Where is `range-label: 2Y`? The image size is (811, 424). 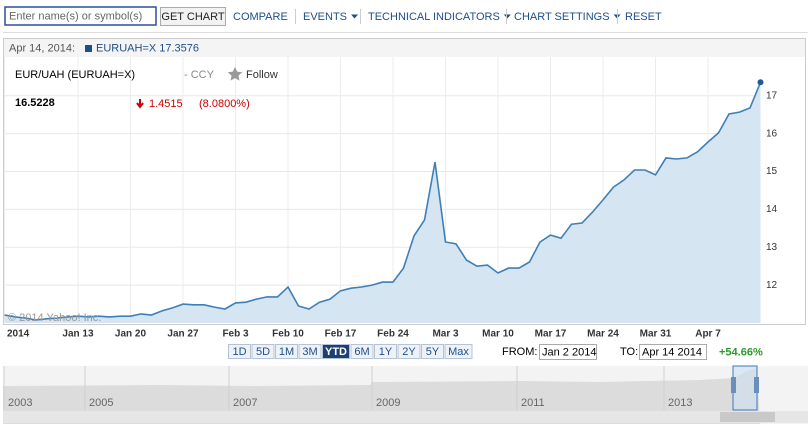 range-label: 2Y is located at coordinates (409, 352).